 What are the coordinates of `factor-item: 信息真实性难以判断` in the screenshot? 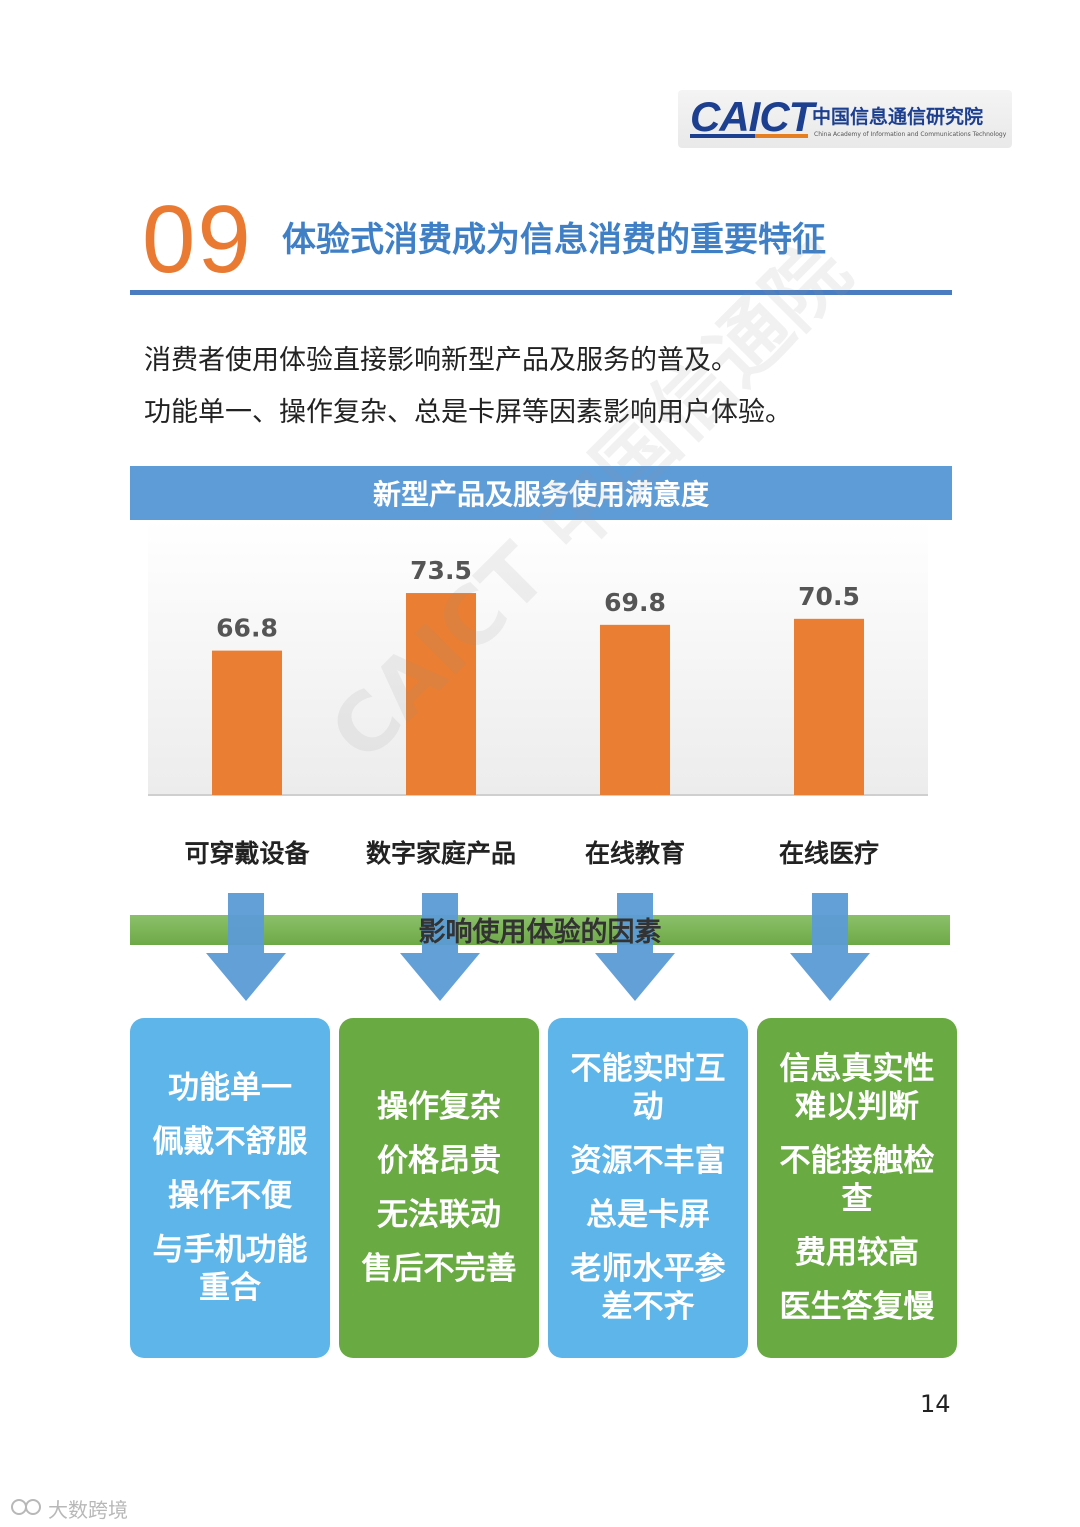 It's located at (857, 1088).